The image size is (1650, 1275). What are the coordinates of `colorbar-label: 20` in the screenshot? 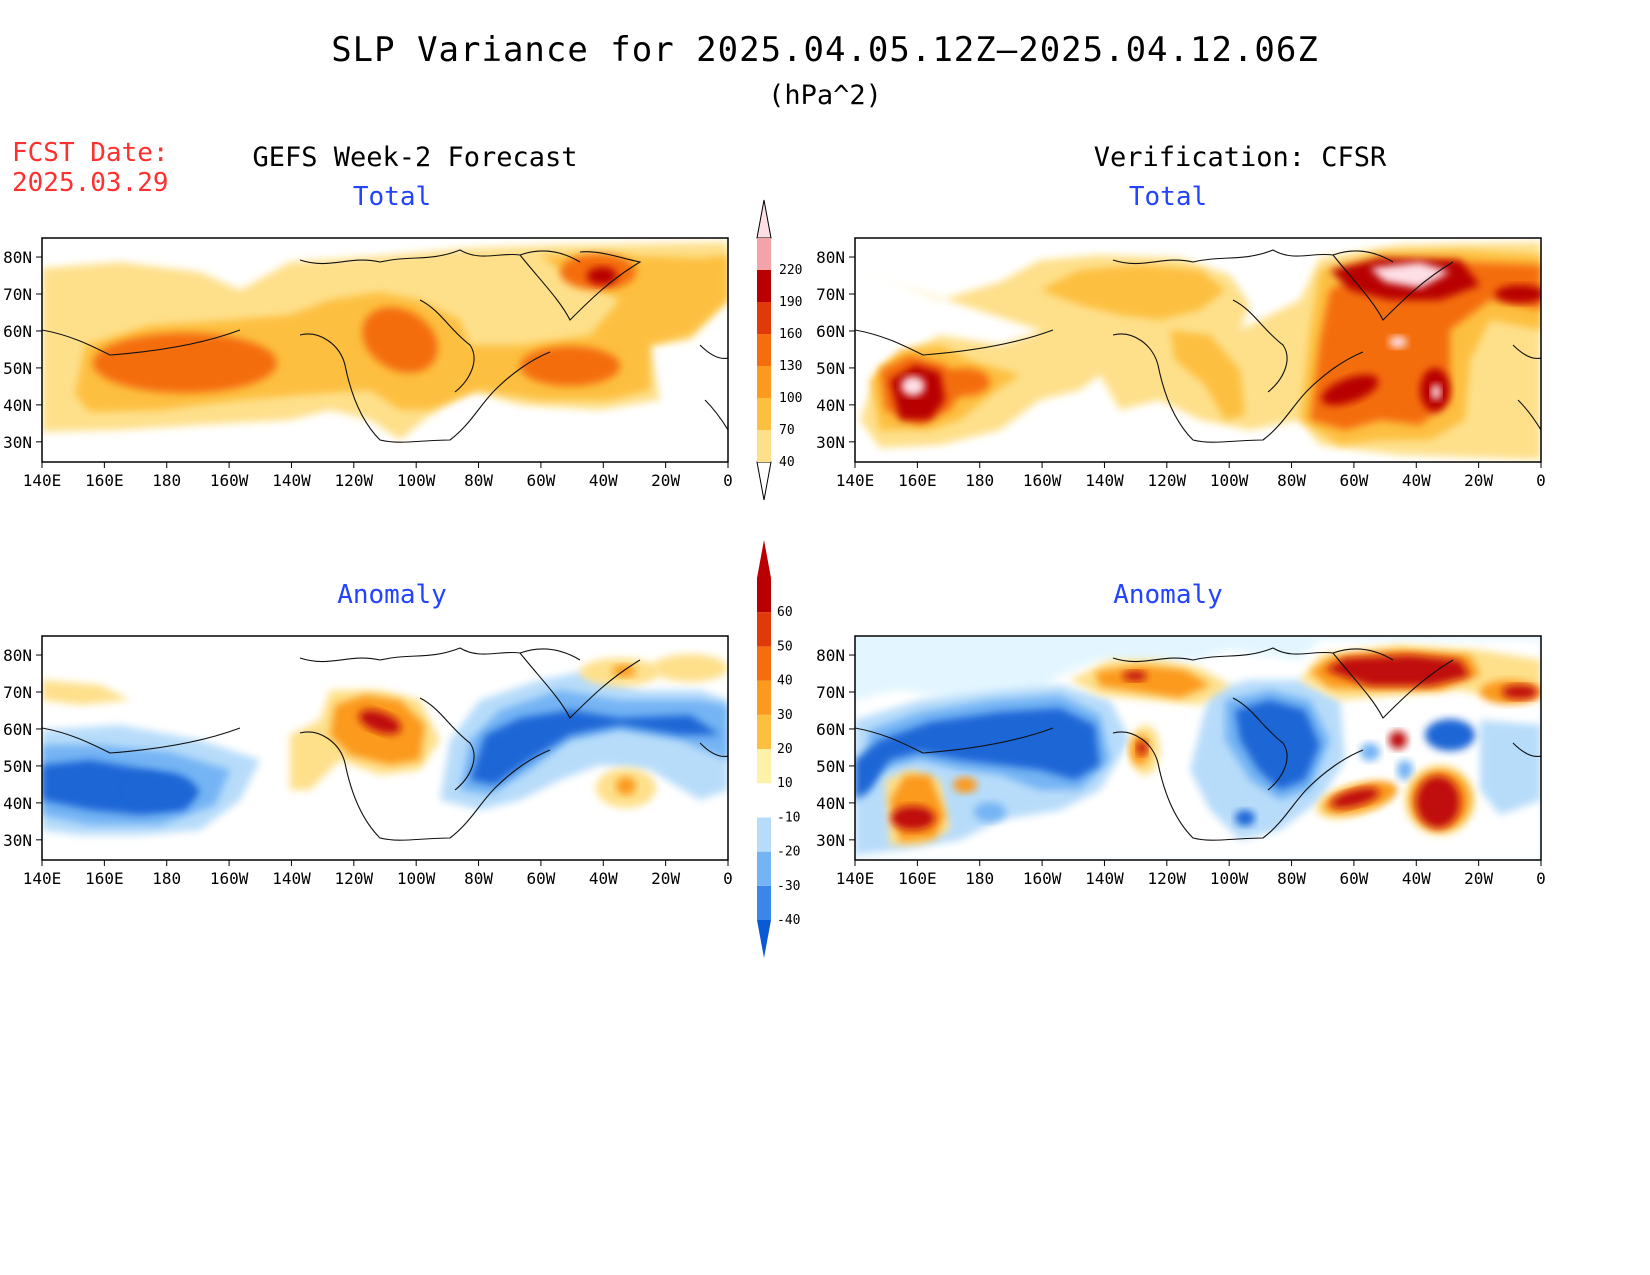 It's located at (785, 749).